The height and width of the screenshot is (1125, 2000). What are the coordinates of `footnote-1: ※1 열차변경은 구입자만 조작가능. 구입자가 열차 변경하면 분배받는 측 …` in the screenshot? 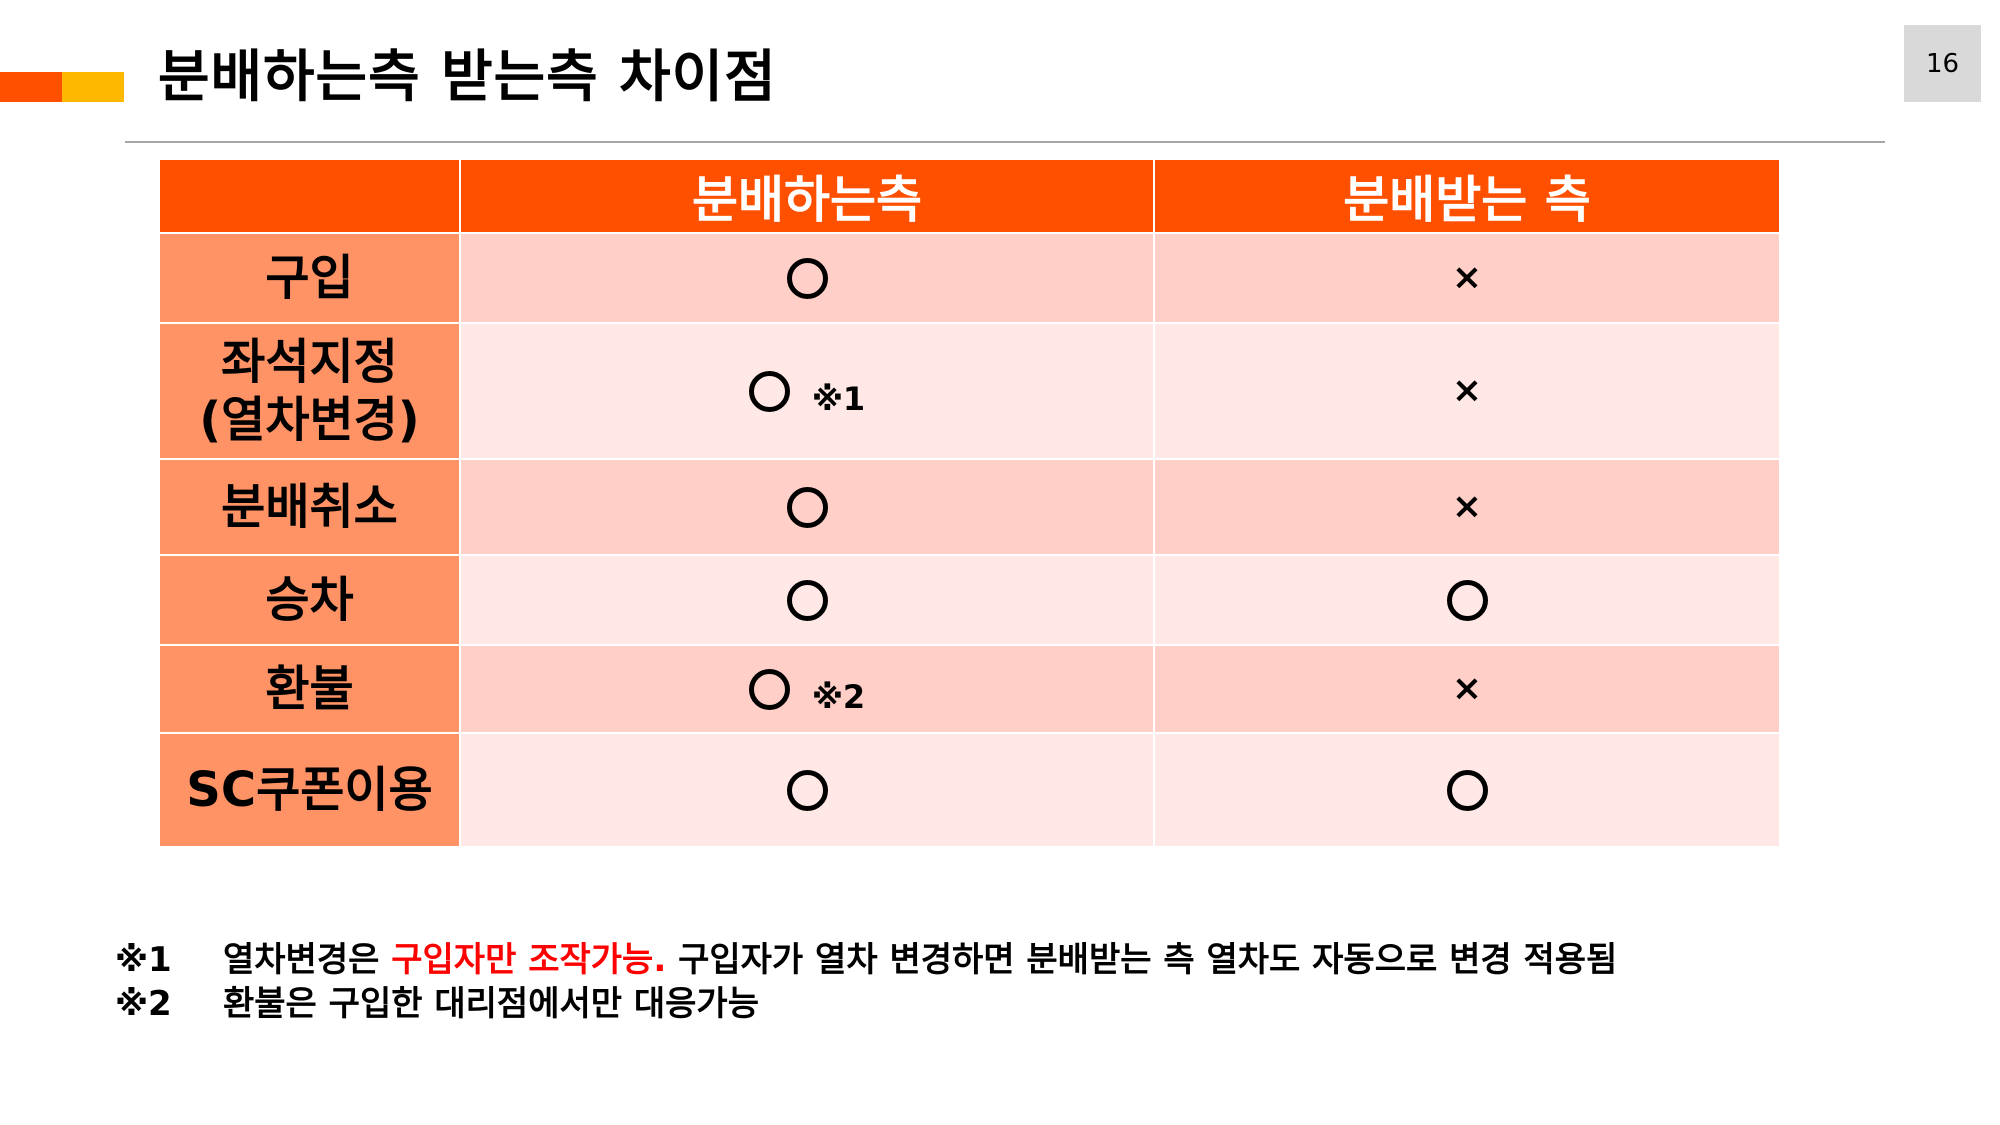 It's located at (866, 960).